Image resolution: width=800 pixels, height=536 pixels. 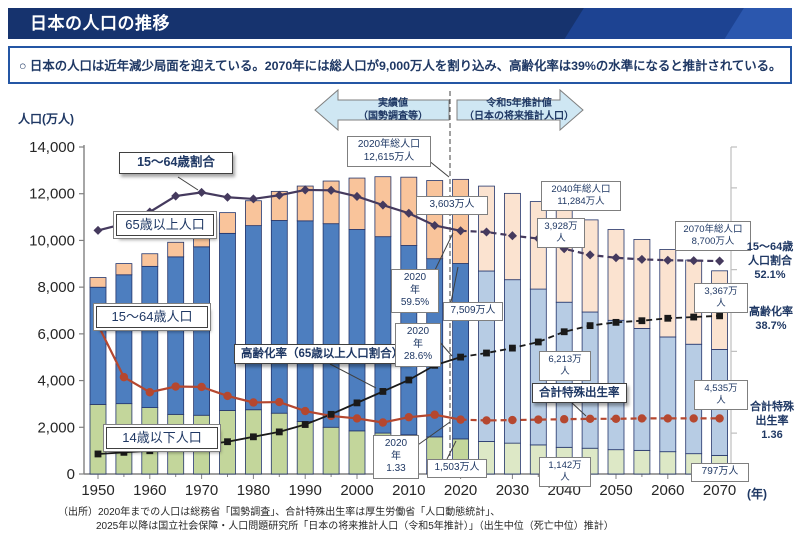 What do you see at coordinates (713, 236) in the screenshot?
I see `callout-total-2070: 2070年総人口 8,700万人` at bounding box center [713, 236].